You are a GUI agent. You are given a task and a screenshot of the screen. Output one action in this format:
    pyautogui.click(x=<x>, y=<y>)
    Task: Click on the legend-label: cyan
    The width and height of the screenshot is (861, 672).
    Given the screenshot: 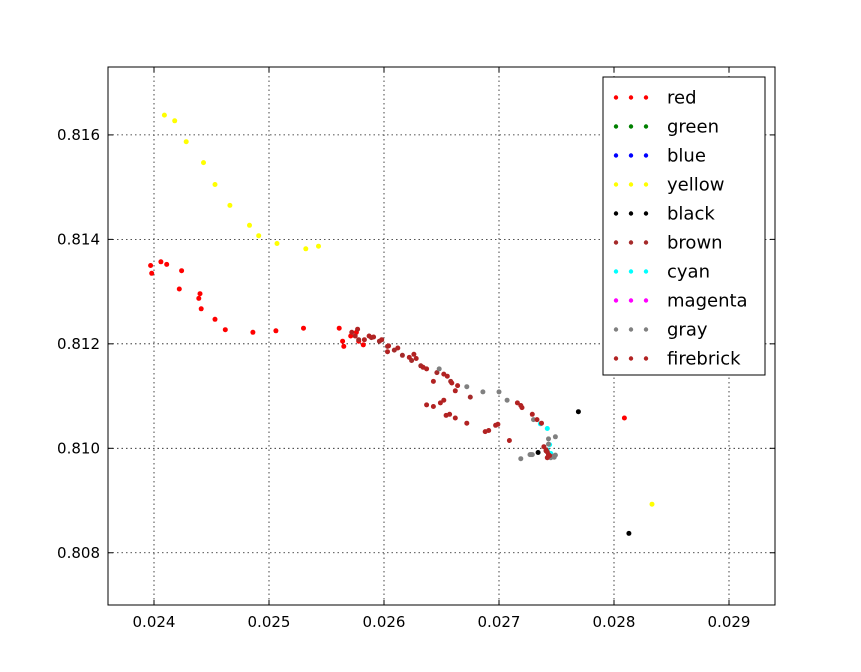 What is the action you would take?
    pyautogui.click(x=688, y=272)
    